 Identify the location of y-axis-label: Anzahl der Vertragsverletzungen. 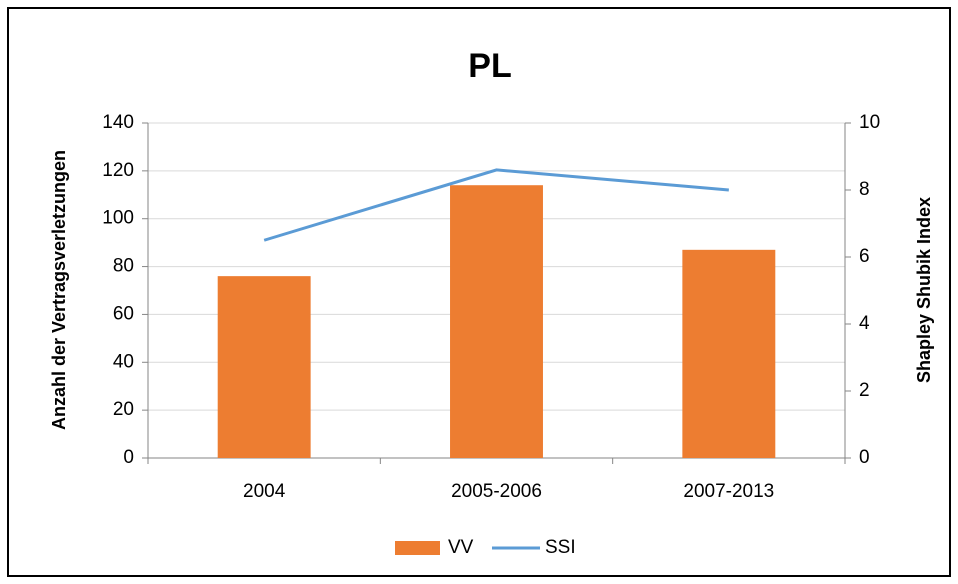
(59, 290).